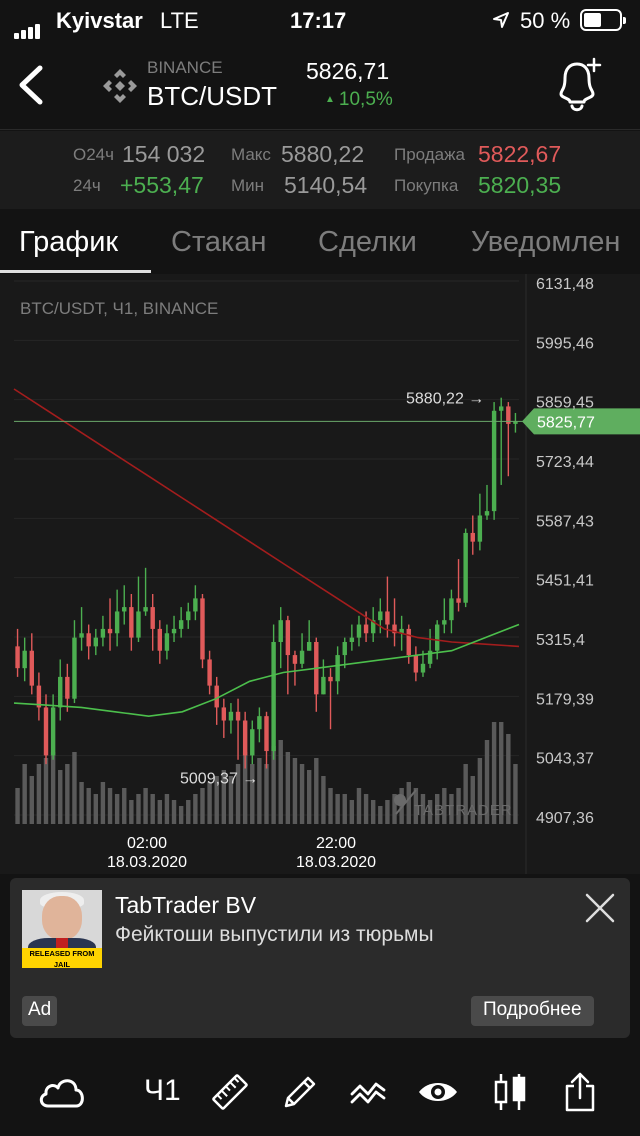  What do you see at coordinates (368, 1092) in the screenshot?
I see `indicators-icon` at bounding box center [368, 1092].